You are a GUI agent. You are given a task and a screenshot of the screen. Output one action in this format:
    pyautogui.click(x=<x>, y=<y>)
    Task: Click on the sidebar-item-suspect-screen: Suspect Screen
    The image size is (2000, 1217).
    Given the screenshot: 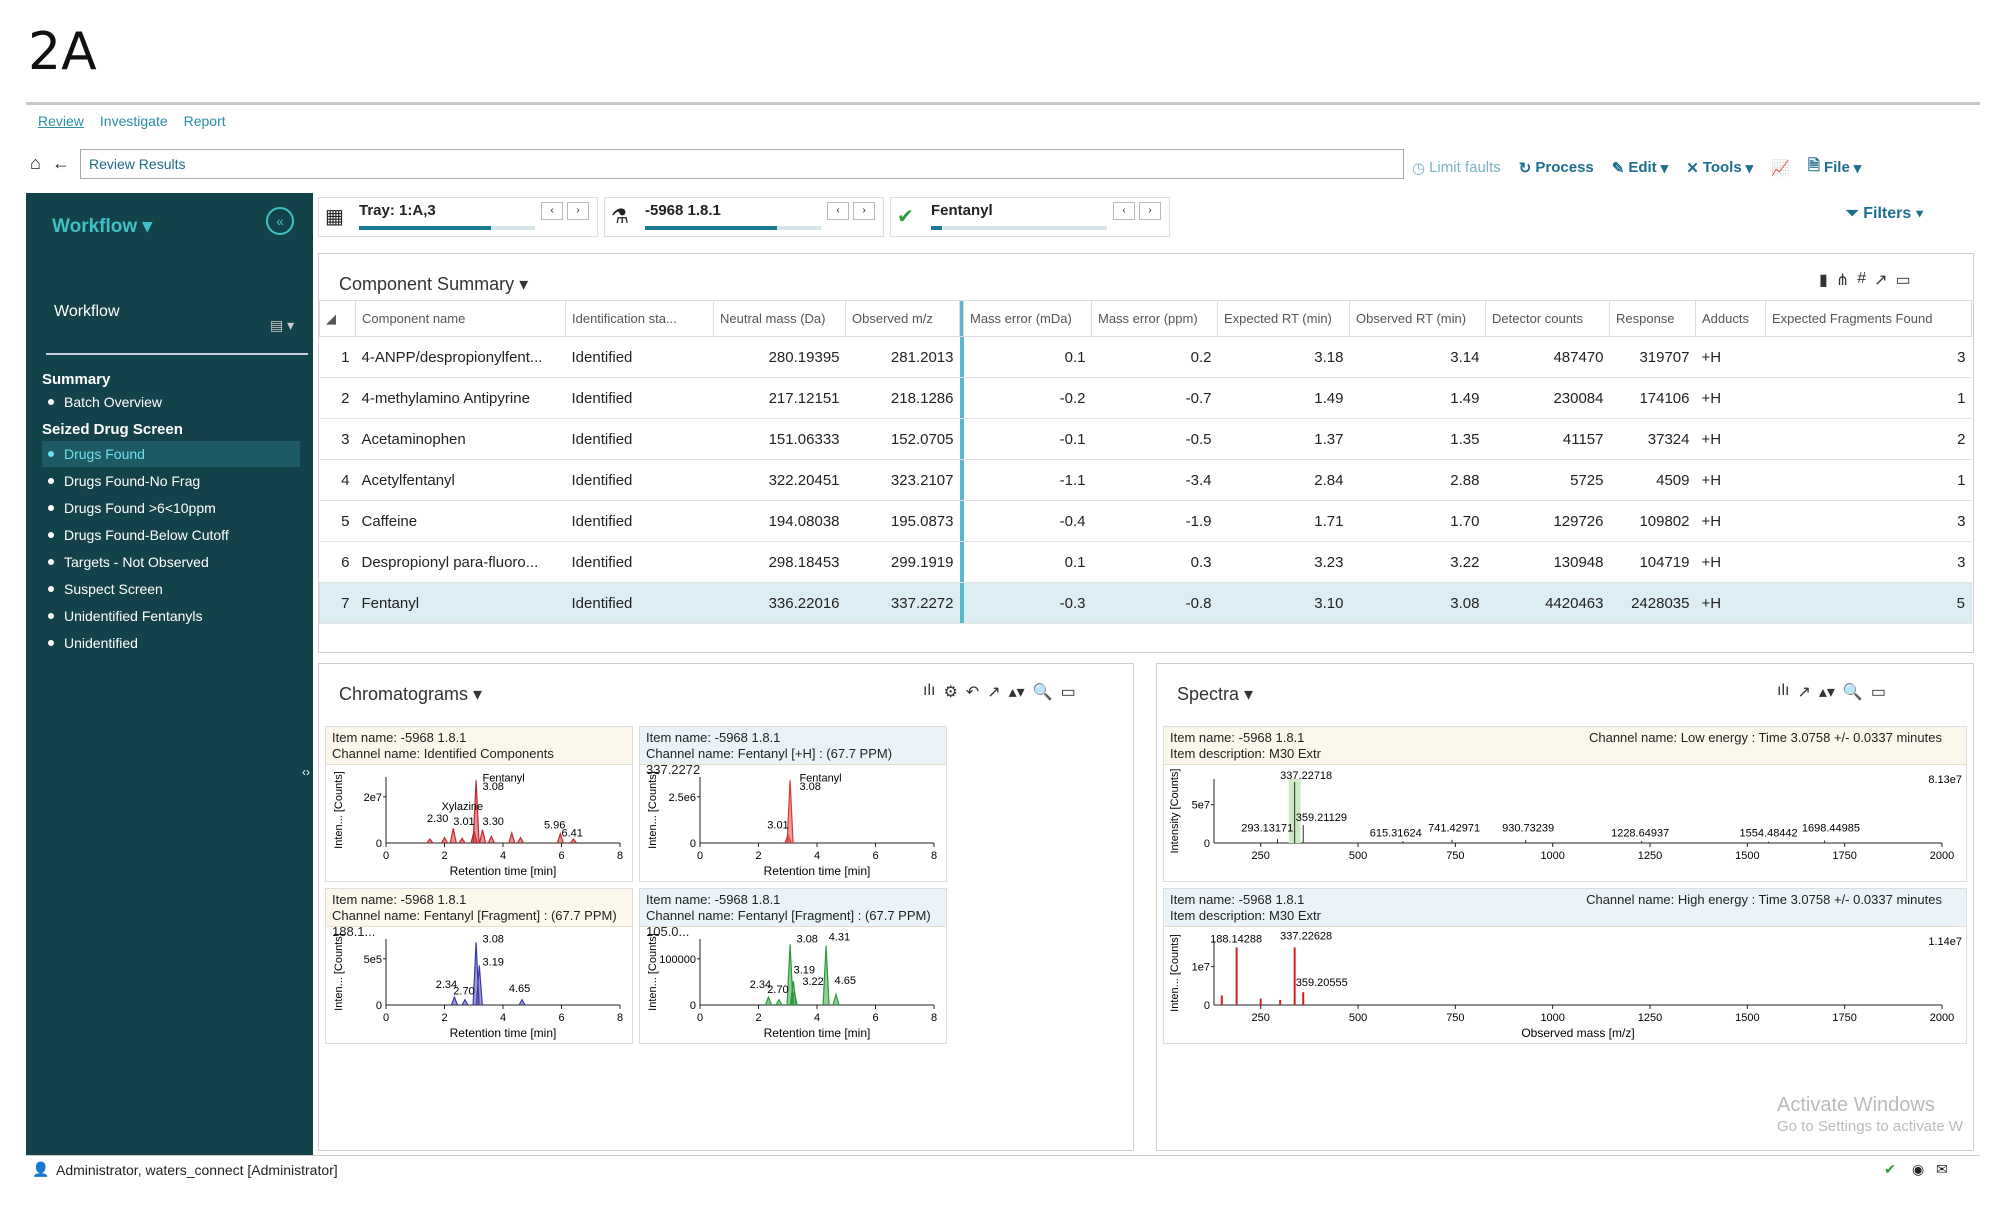 What is the action you would take?
    pyautogui.click(x=171, y=589)
    